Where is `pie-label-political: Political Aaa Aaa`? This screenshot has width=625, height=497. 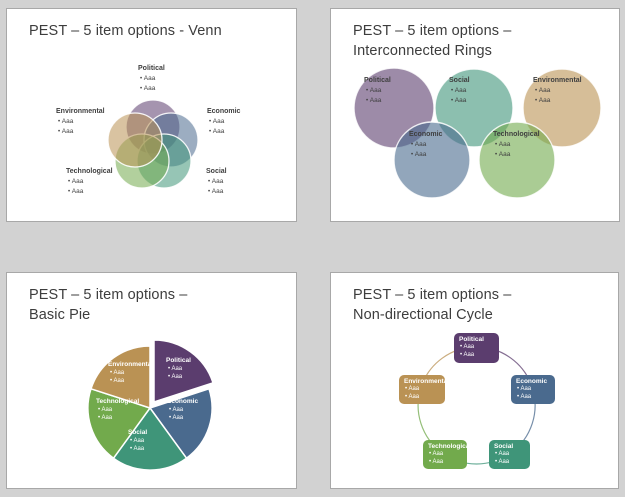
pie-label-political: Political Aaa Aaa is located at coordinates (178, 369).